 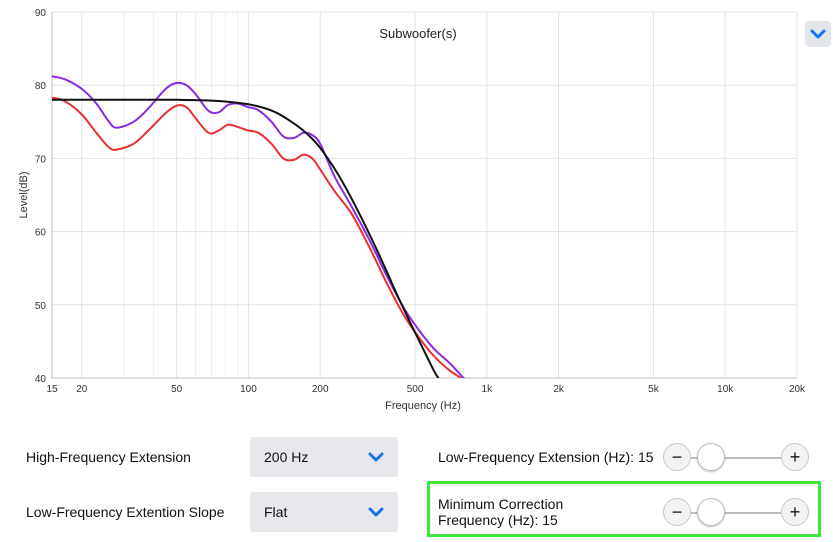 I want to click on lf-extension-label: Low-Frequency Extension (Hz): 15, so click(x=546, y=457).